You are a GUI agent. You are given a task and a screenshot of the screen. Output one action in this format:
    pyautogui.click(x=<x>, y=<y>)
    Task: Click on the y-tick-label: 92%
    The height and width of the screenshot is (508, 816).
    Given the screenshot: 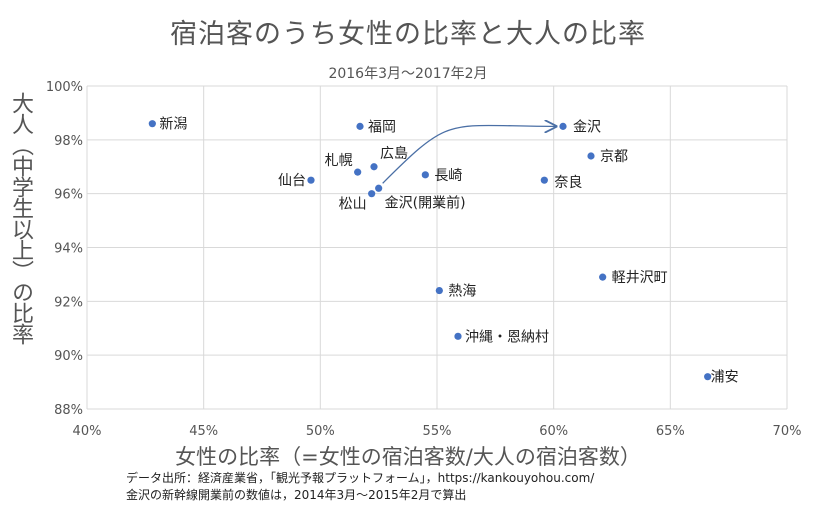 What is the action you would take?
    pyautogui.click(x=68, y=302)
    